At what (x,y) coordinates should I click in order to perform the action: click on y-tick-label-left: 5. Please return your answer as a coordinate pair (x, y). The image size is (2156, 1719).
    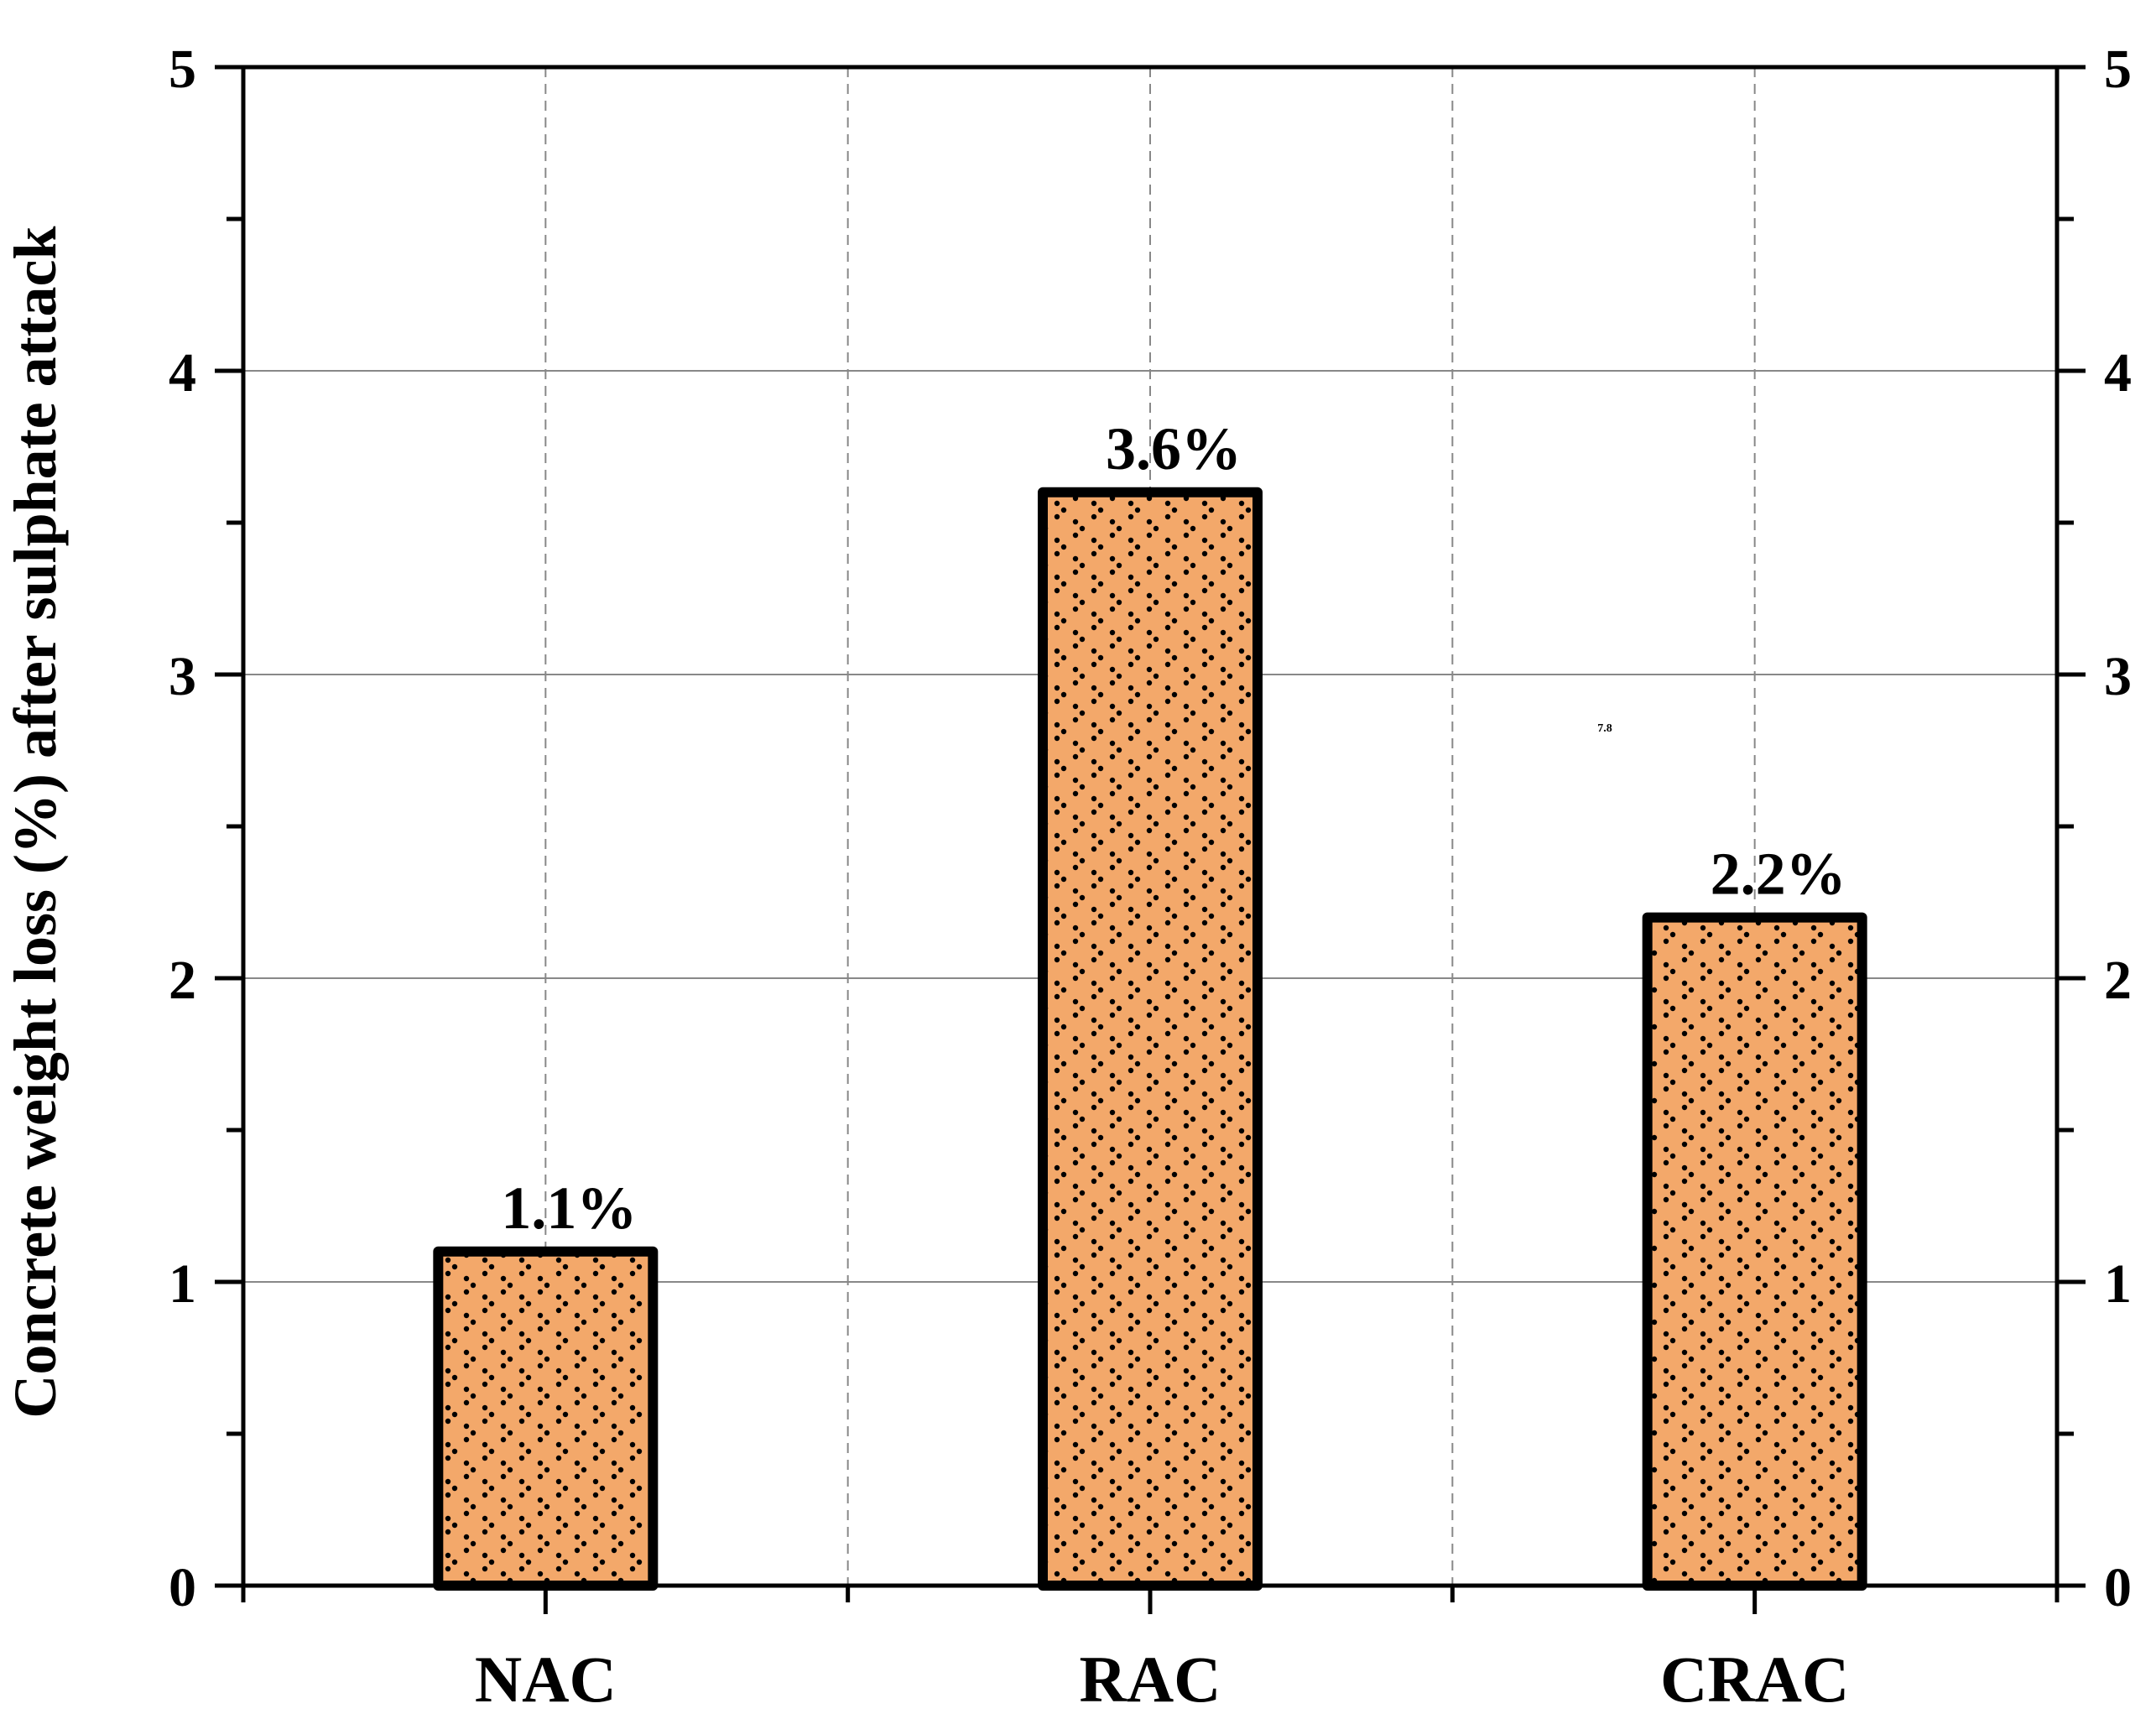
    Looking at the image, I should click on (182, 69).